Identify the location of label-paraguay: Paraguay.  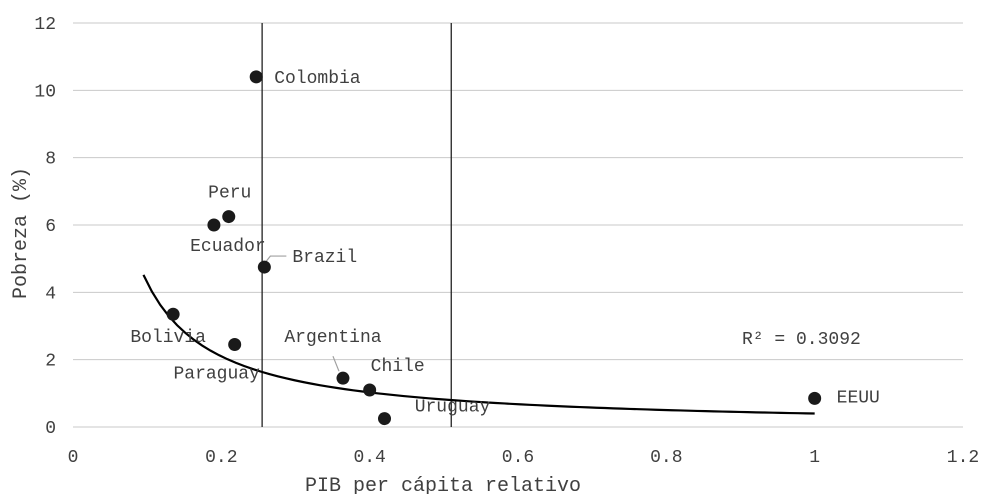
(216, 375).